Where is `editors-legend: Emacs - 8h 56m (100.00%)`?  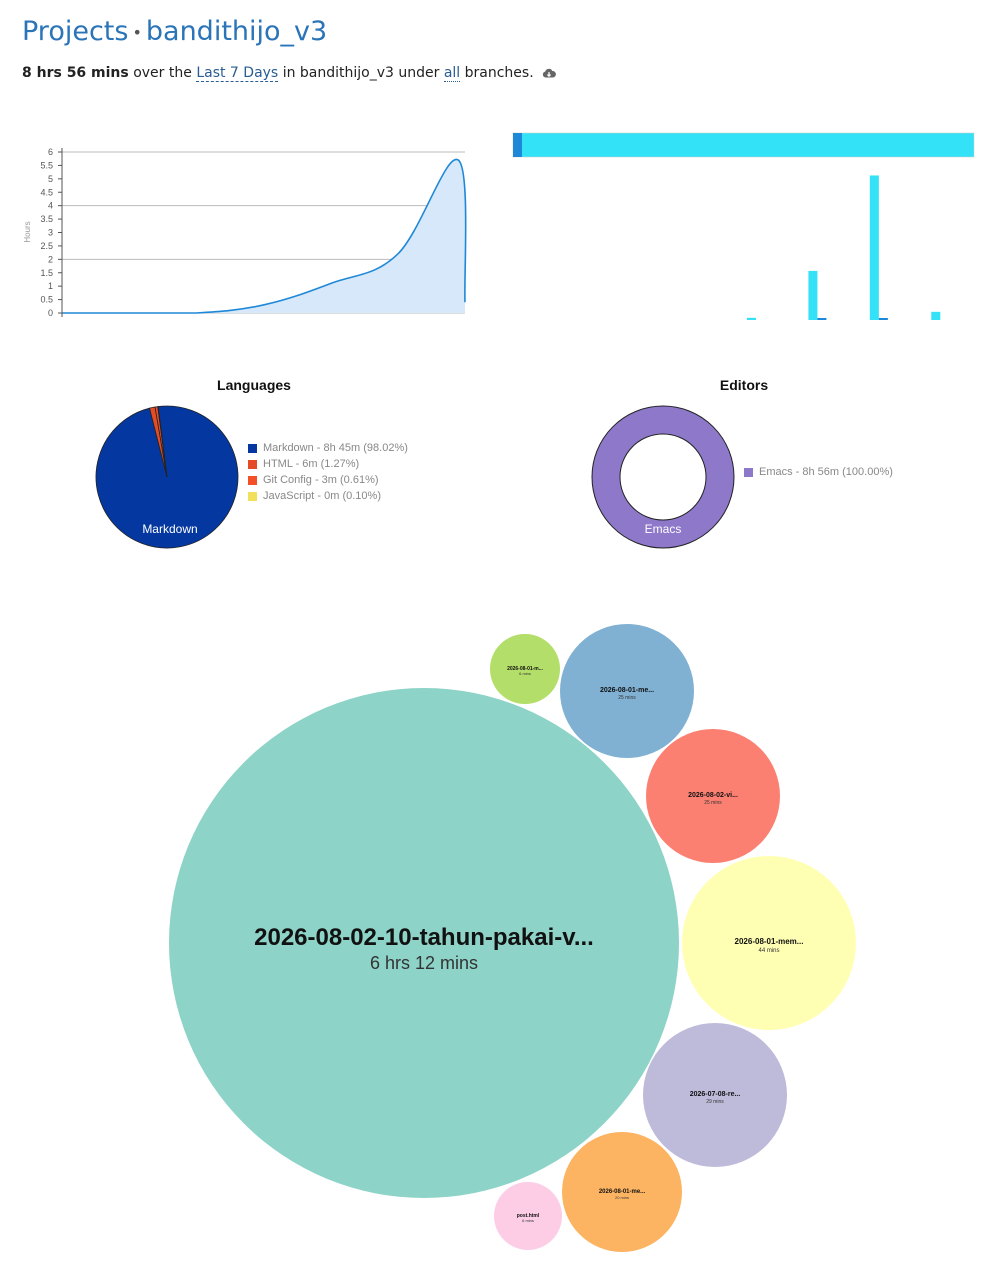
editors-legend: Emacs - 8h 56m (100.00%) is located at coordinates (818, 472).